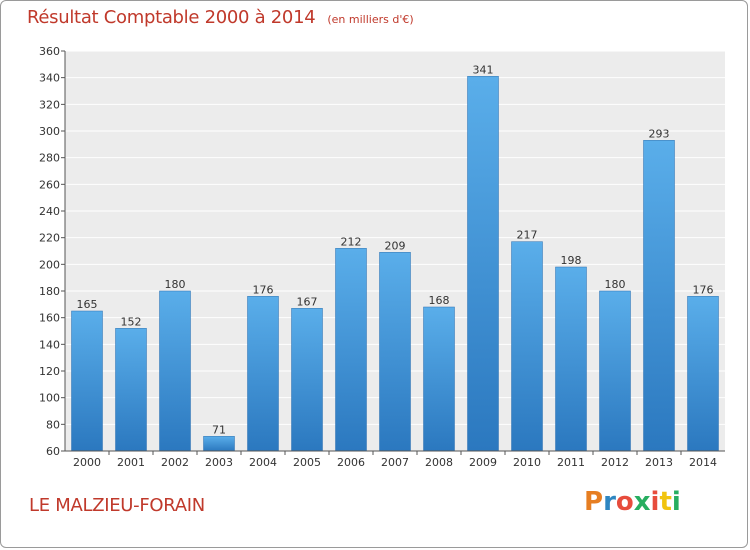 This screenshot has width=750, height=550. Describe the element at coordinates (703, 374) in the screenshot. I see `bar-2014` at that location.